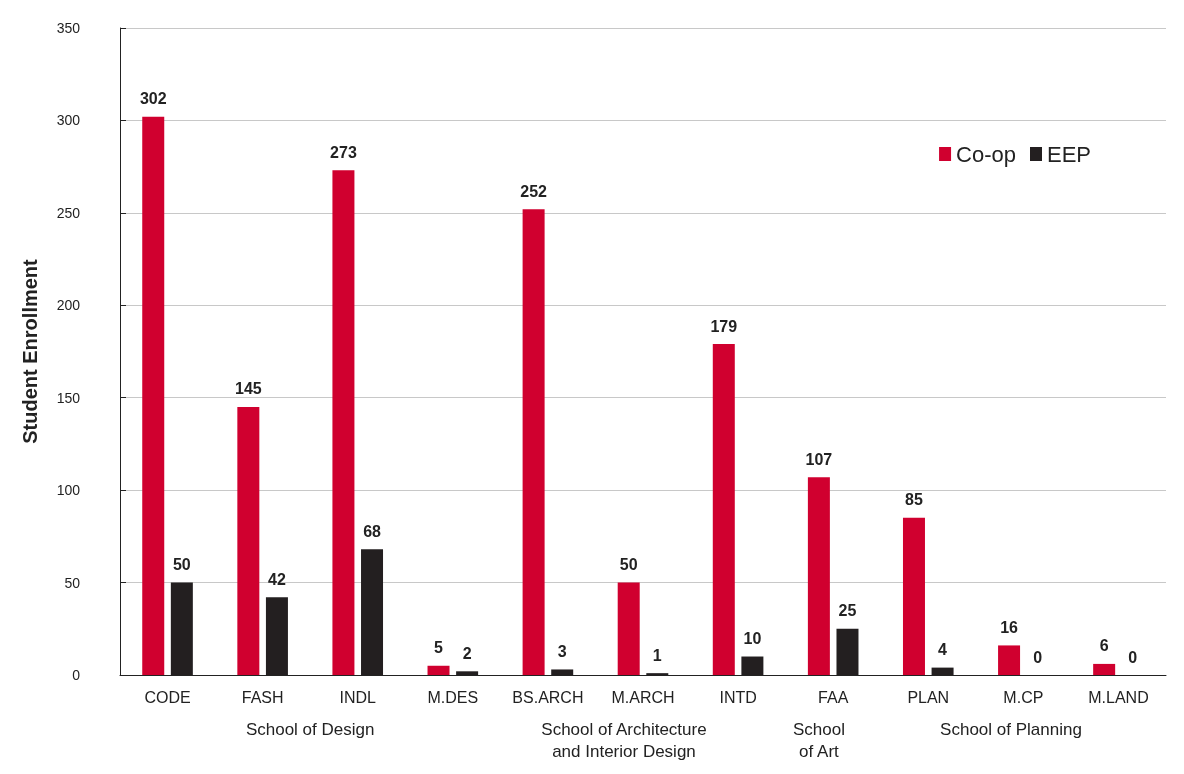 The image size is (1184, 774). Describe the element at coordinates (467, 653) in the screenshot. I see `data-label: 2` at that location.